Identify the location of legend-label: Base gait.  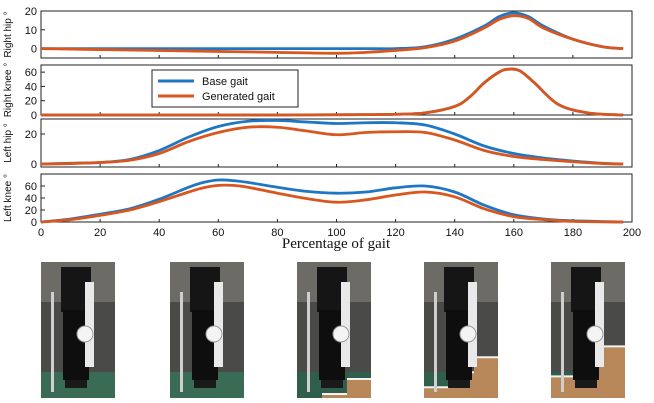
(225, 82).